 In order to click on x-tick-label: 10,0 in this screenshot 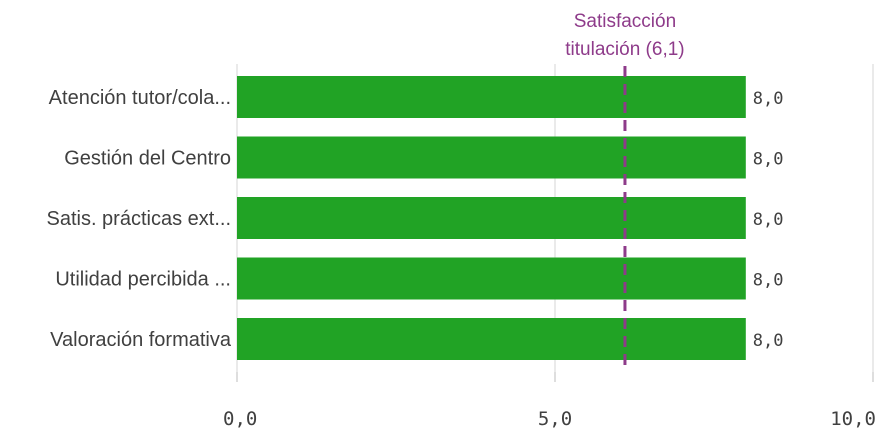, I will do `click(853, 419)`.